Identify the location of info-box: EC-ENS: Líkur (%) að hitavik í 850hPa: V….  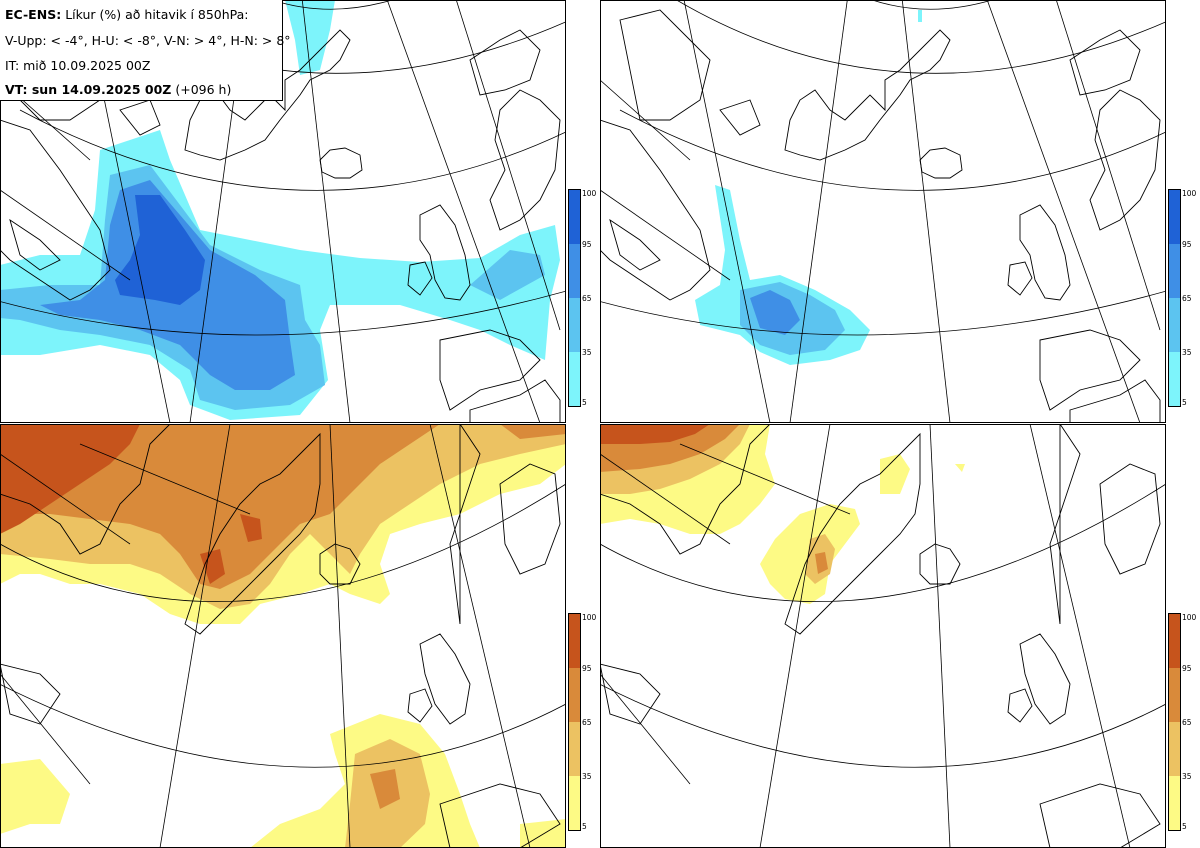
(145, 50).